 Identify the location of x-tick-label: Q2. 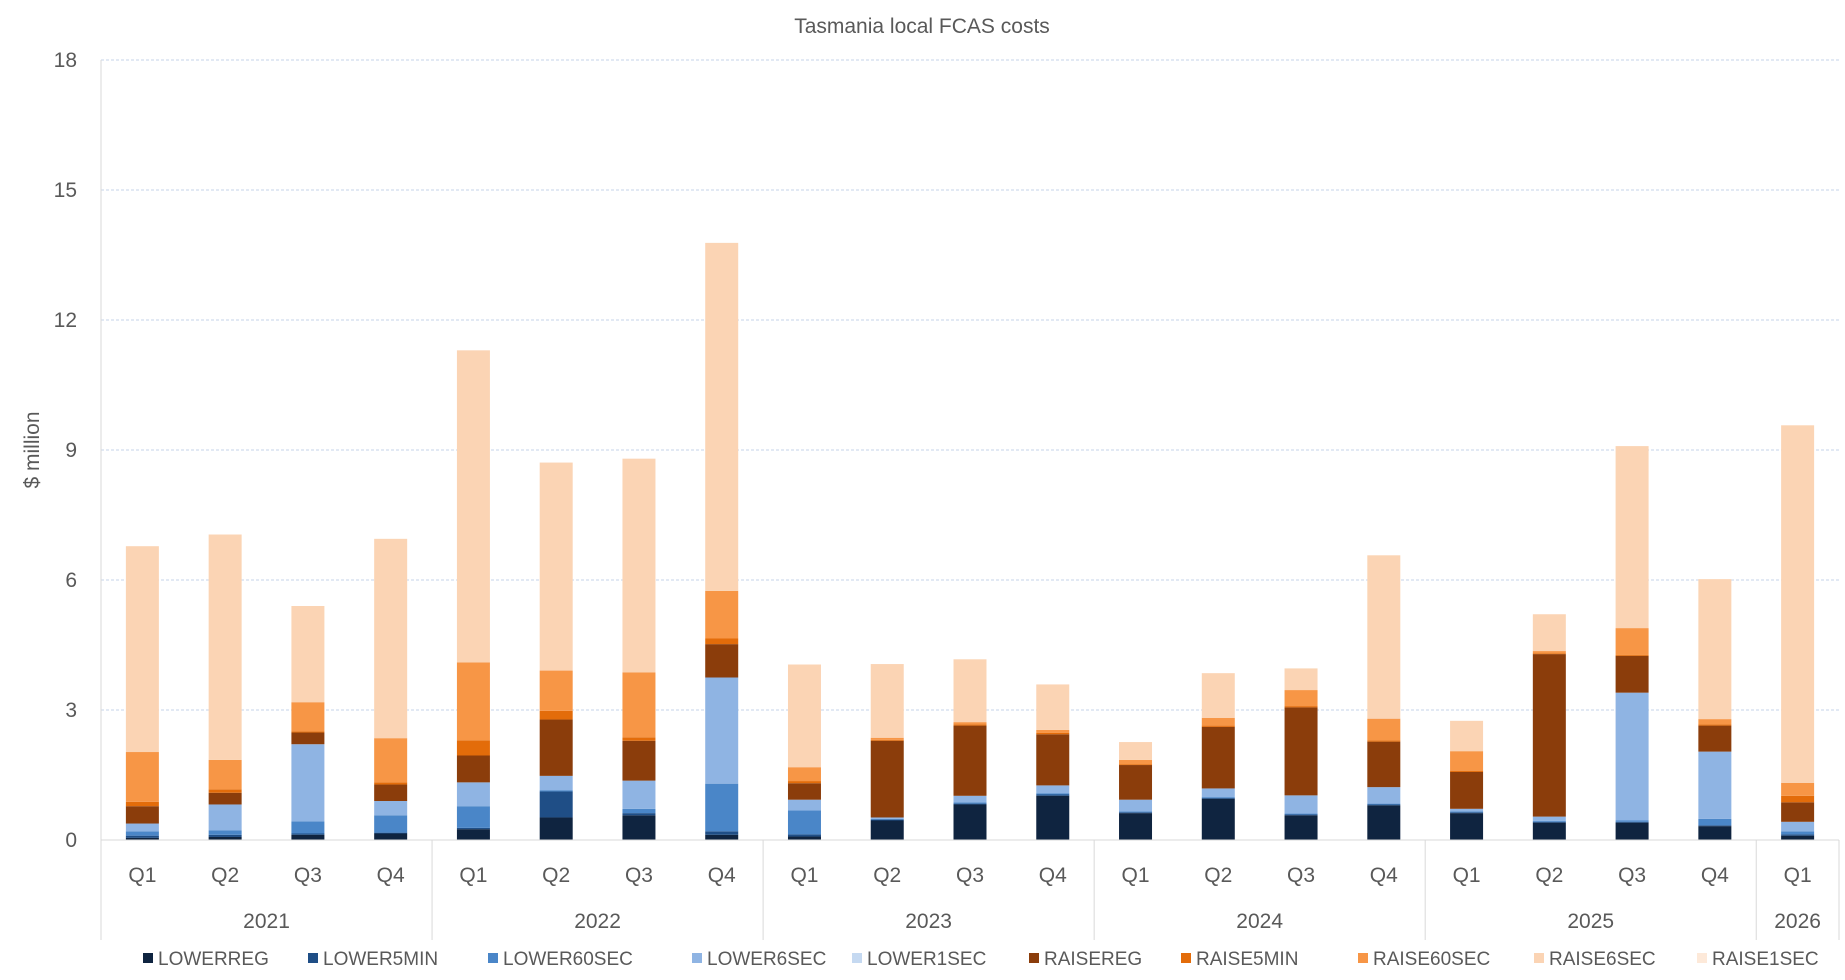
(225, 875).